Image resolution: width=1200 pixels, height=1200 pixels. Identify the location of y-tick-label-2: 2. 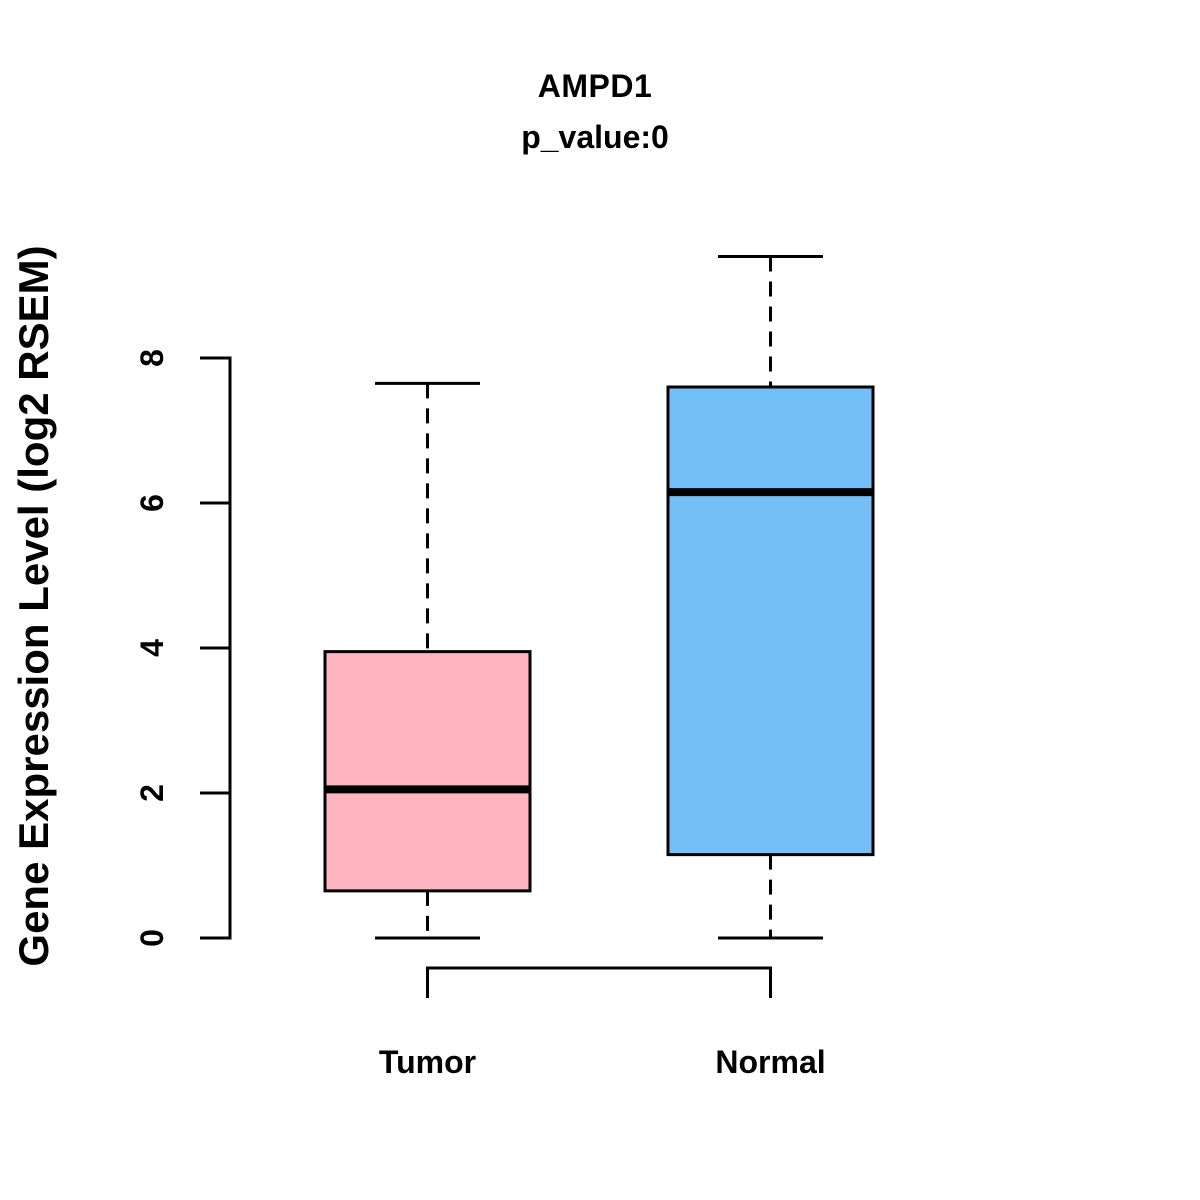
(152, 793).